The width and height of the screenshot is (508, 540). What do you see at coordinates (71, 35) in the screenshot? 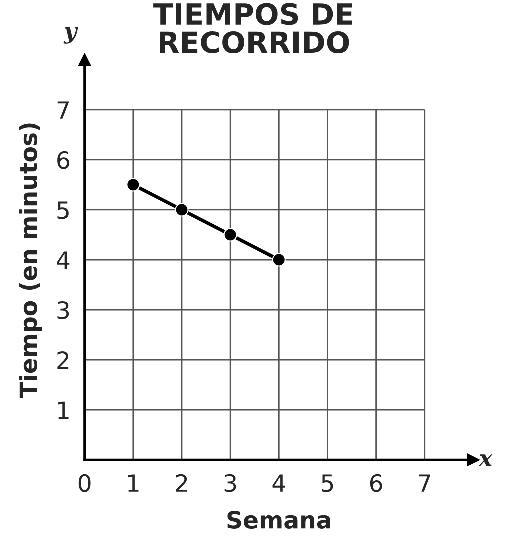
I see `text: y` at bounding box center [71, 35].